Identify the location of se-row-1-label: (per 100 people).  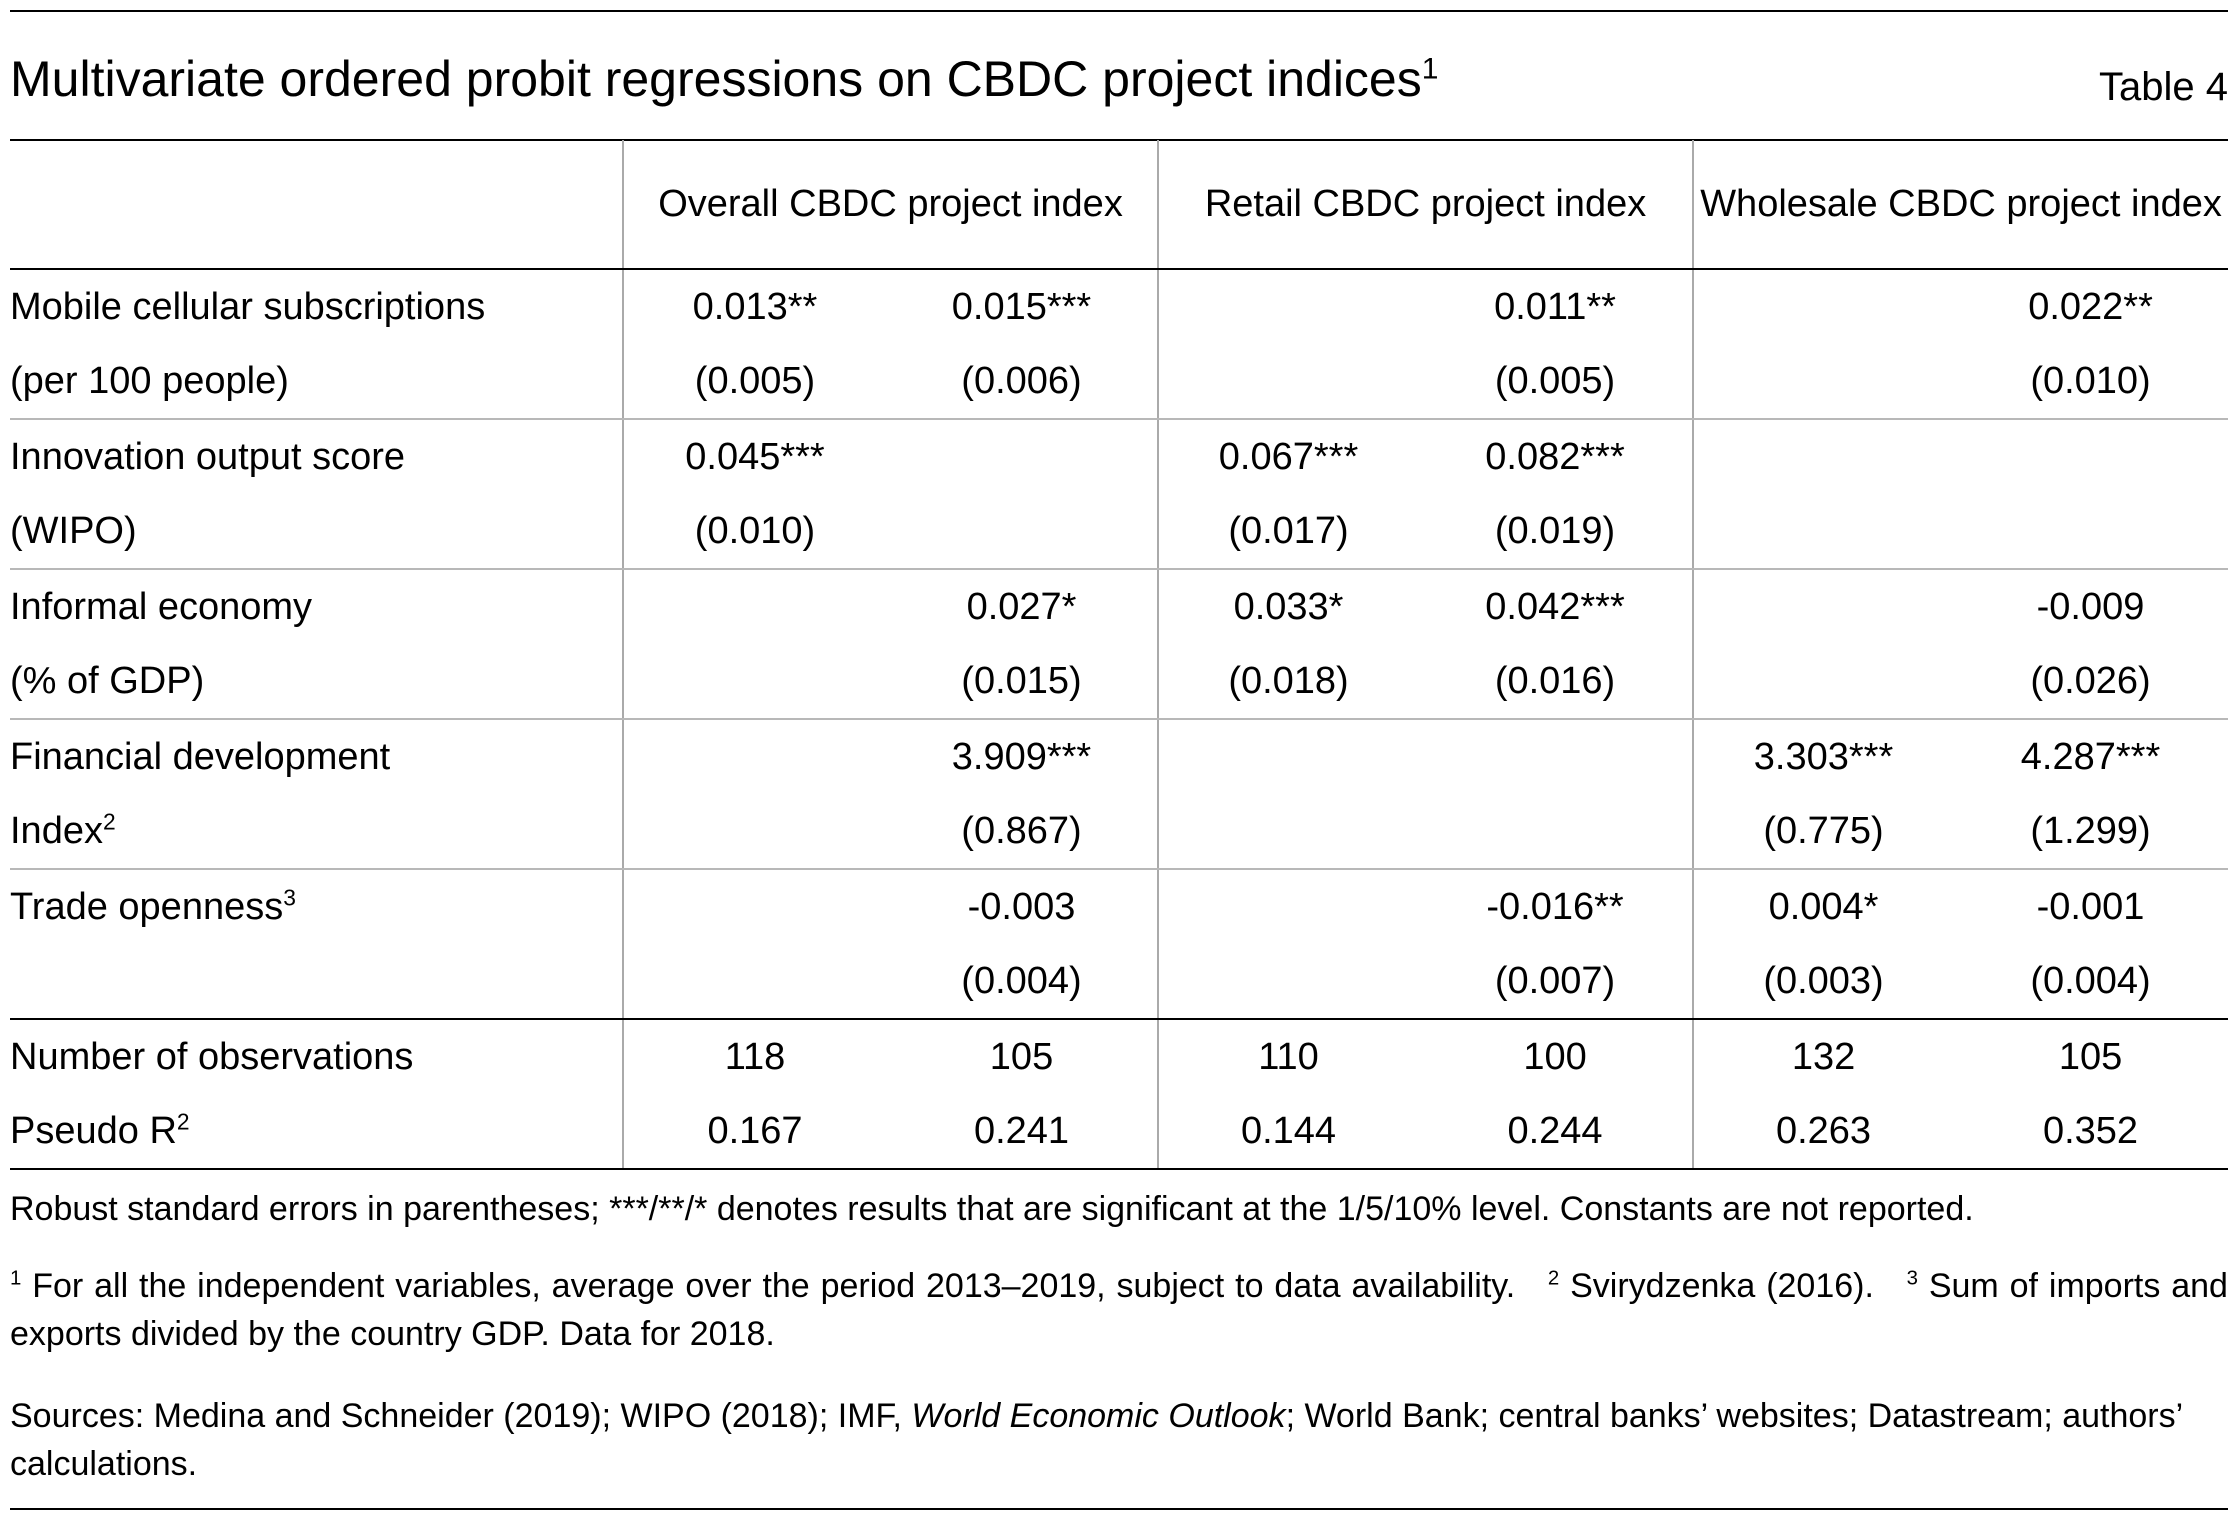
(316, 382).